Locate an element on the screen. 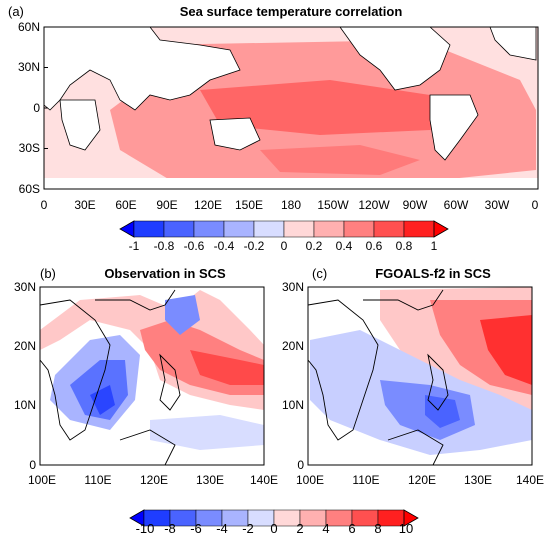  colorbar-a-label: 0 is located at coordinates (284, 246).